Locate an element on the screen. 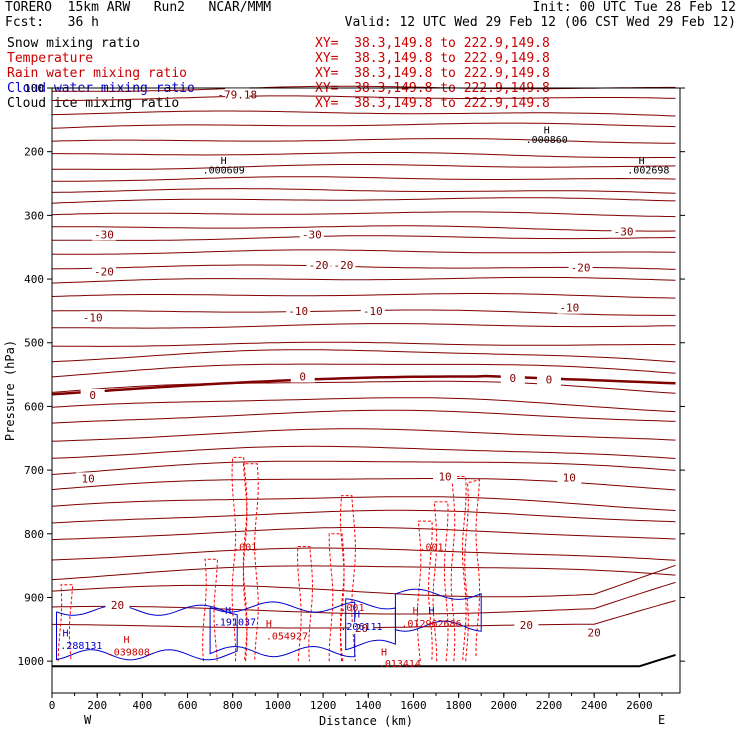 The width and height of the screenshot is (740, 740). extremum-label: .206111 is located at coordinates (361, 627).